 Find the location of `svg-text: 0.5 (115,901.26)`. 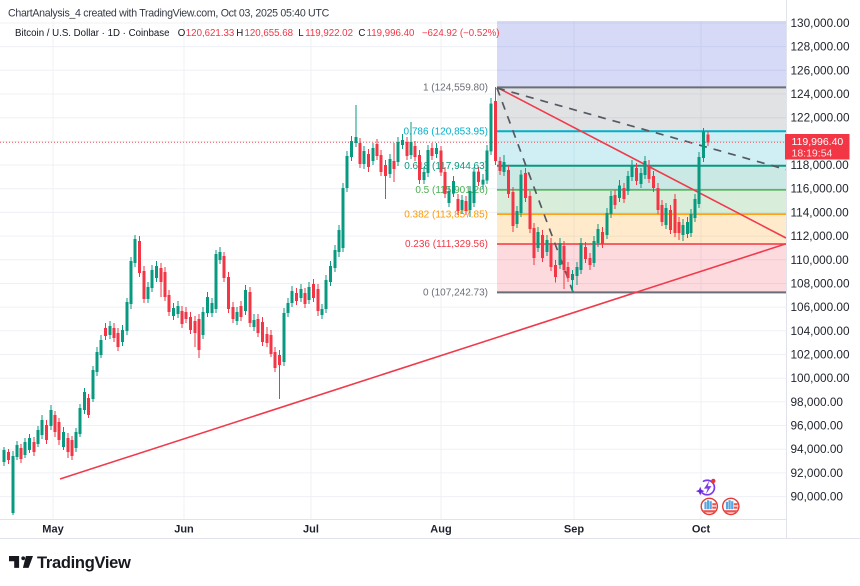

svg-text: 0.5 (115,901.26) is located at coordinates (451, 190).